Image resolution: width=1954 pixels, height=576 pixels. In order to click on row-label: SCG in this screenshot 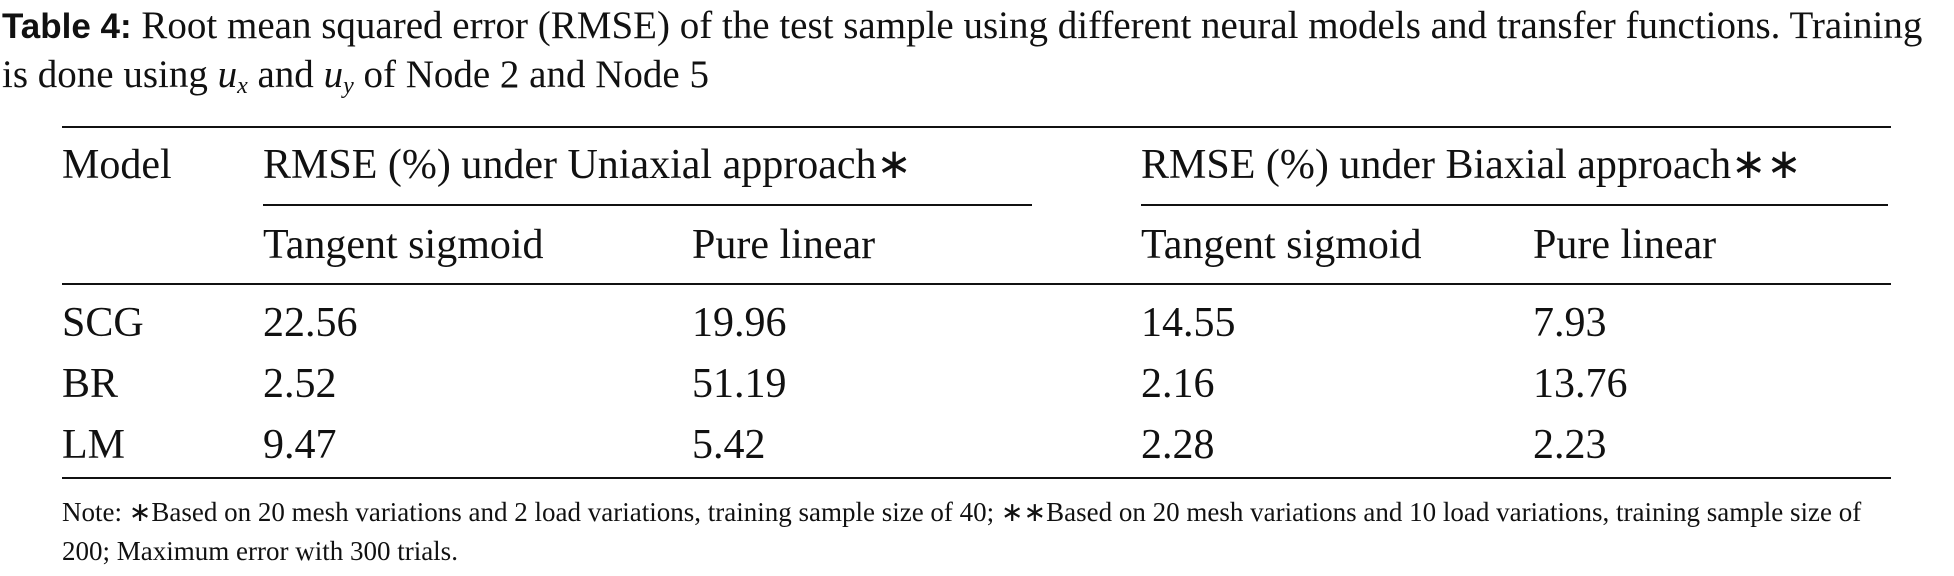, I will do `click(103, 323)`.